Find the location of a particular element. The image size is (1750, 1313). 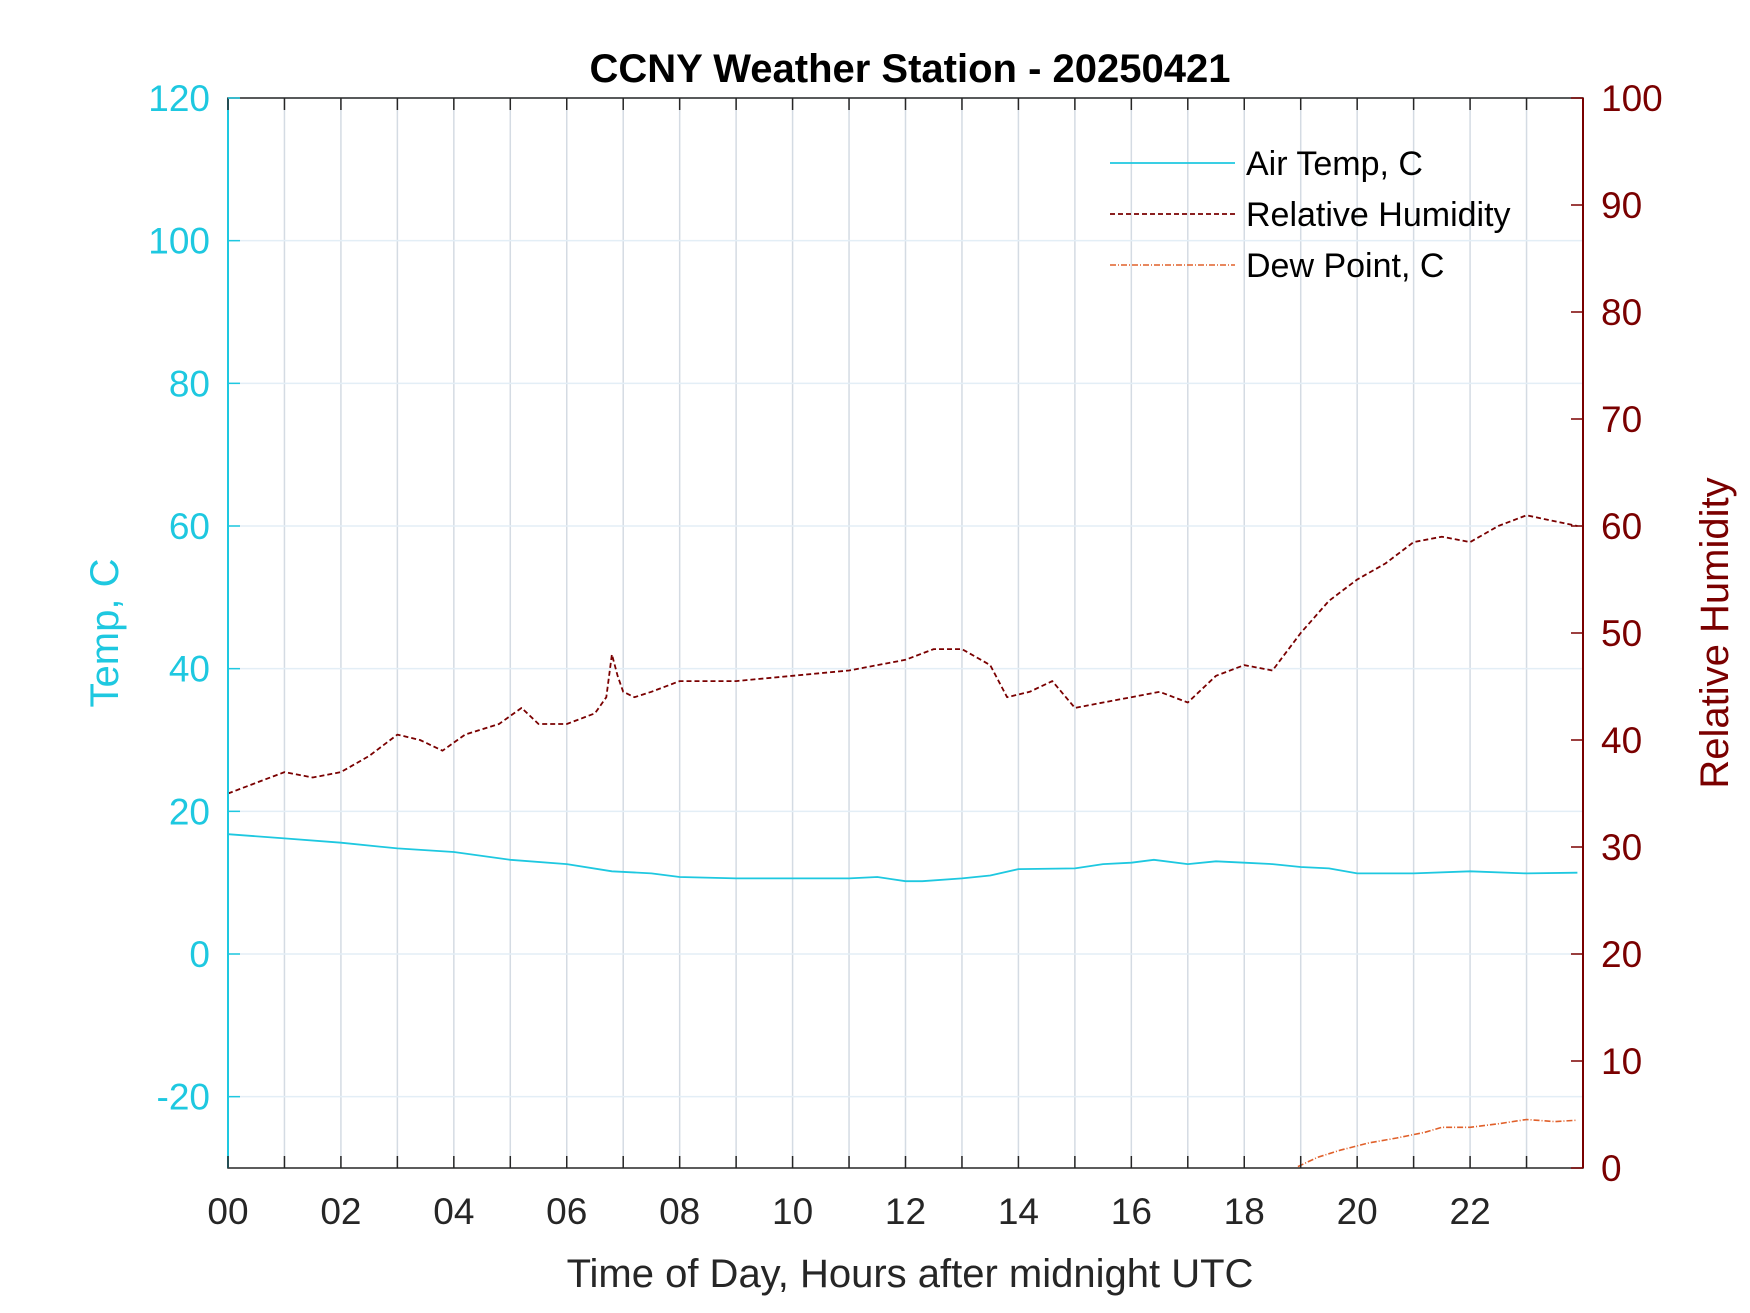

chart-title: CCNY Weather Station - 20250421 is located at coordinates (910, 69).